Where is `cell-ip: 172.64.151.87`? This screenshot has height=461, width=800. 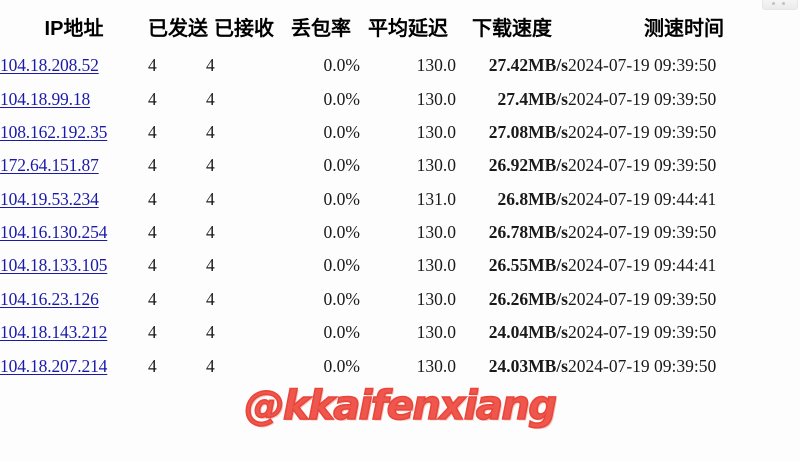
cell-ip: 172.64.151.87 is located at coordinates (74, 165).